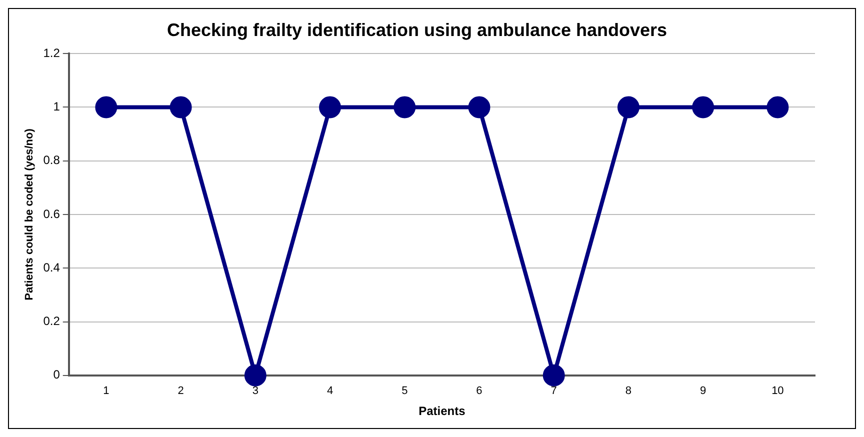 The height and width of the screenshot is (437, 864). What do you see at coordinates (255, 391) in the screenshot?
I see `x-tick-label: 3` at bounding box center [255, 391].